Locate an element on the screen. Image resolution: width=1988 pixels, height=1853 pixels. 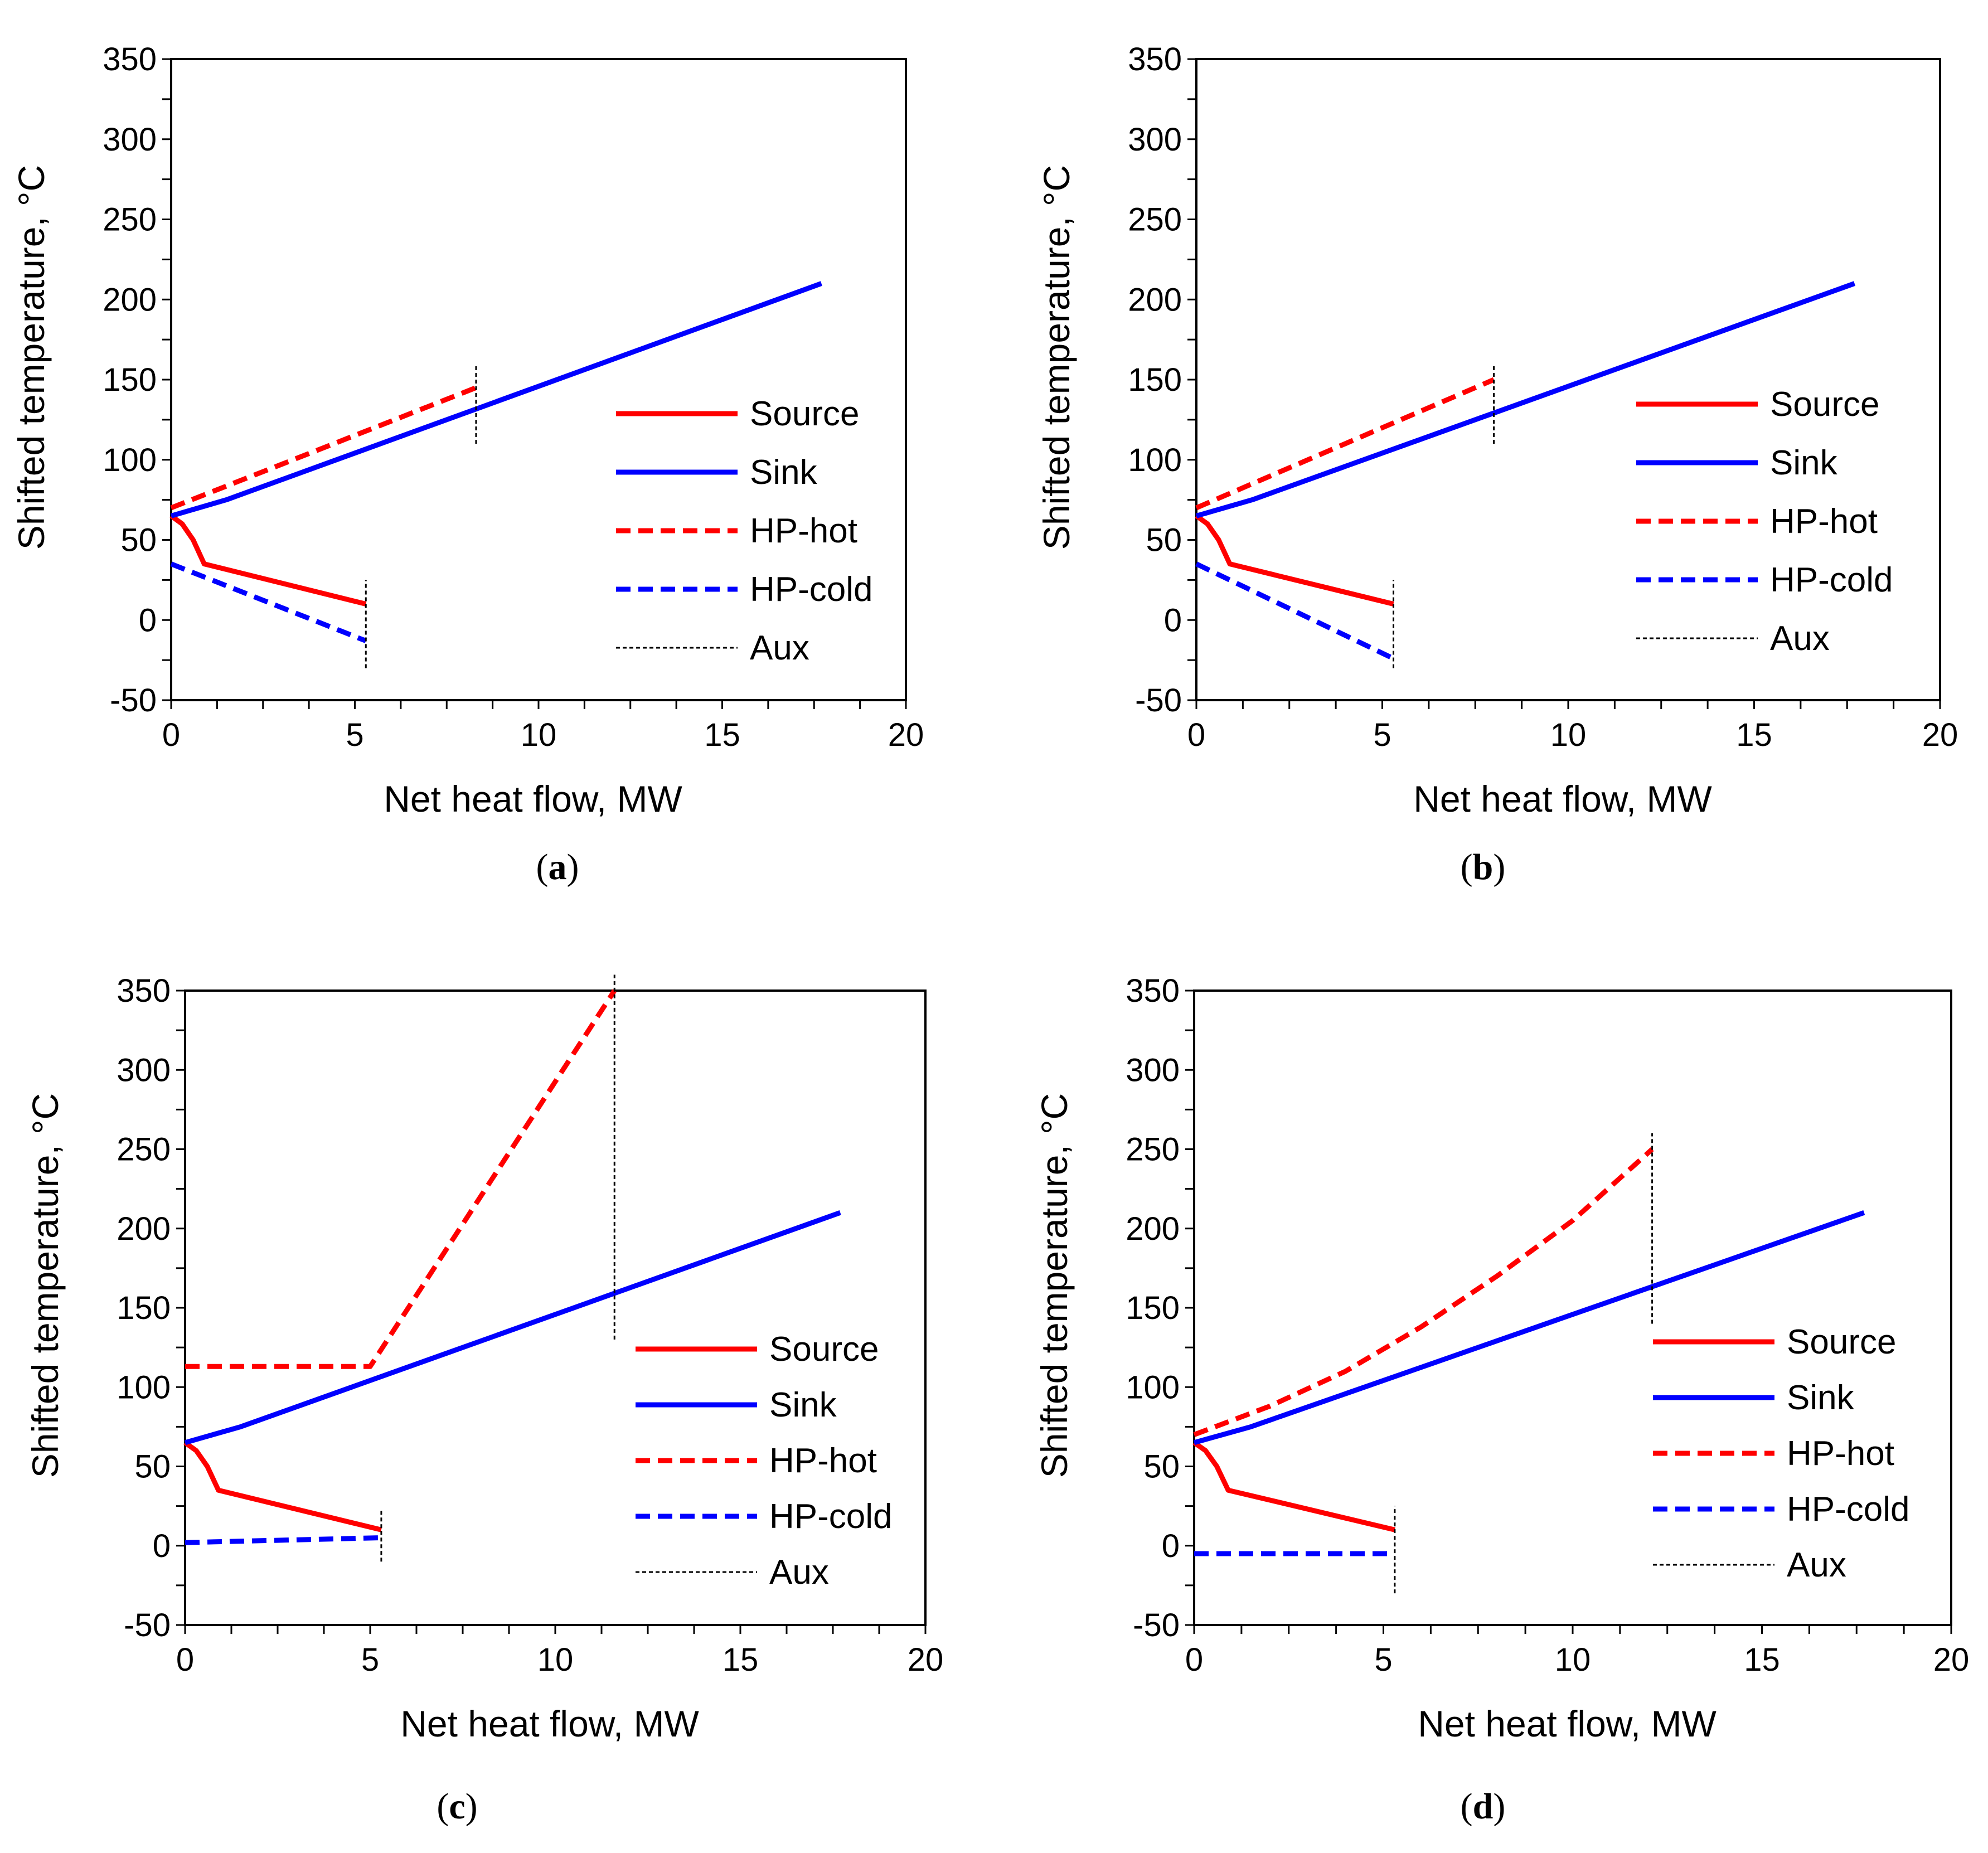
panel-letter: d is located at coordinates (1483, 1806).